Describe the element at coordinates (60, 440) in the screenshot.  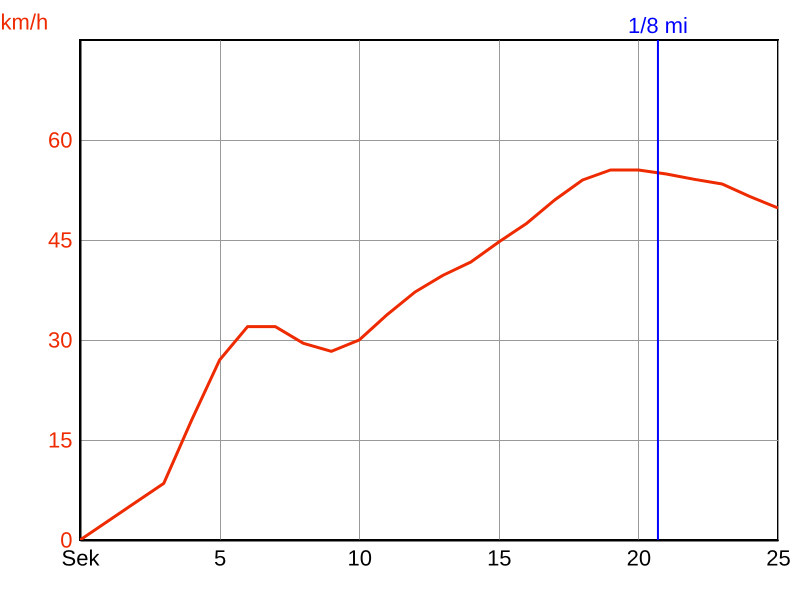
I see `y-tick-label: 15` at that location.